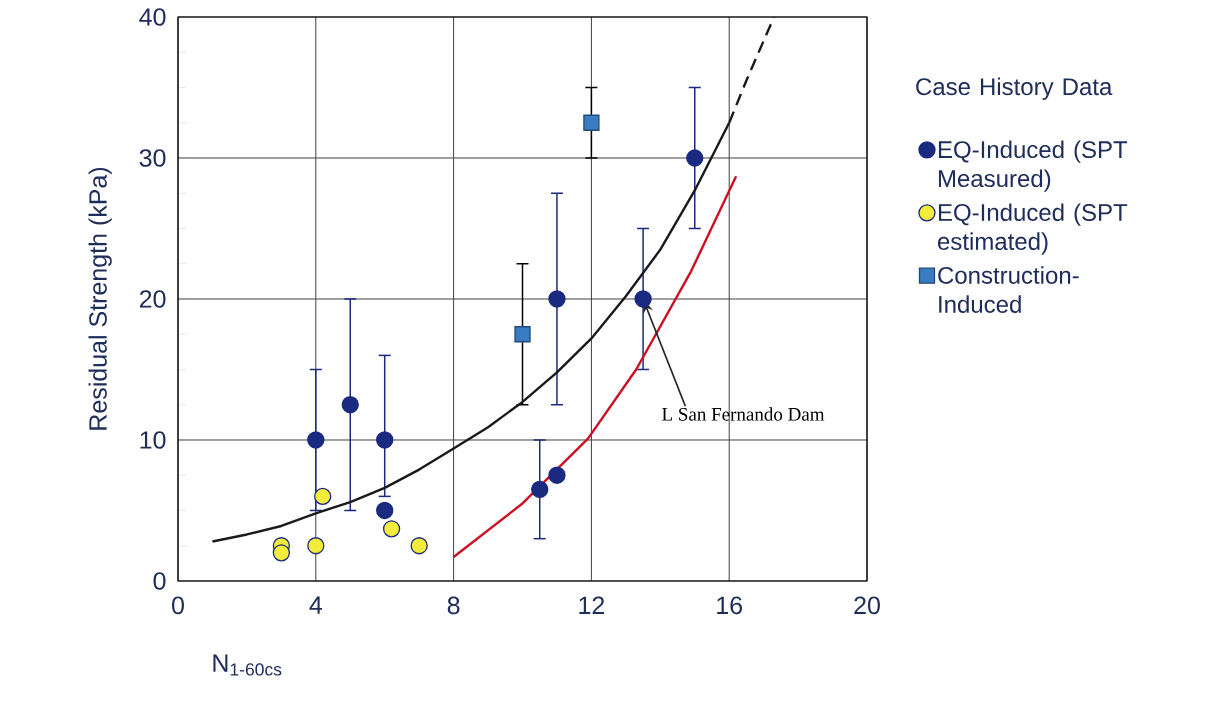 The image size is (1225, 722). I want to click on legend-label: Construction-Induced, so click(1008, 289).